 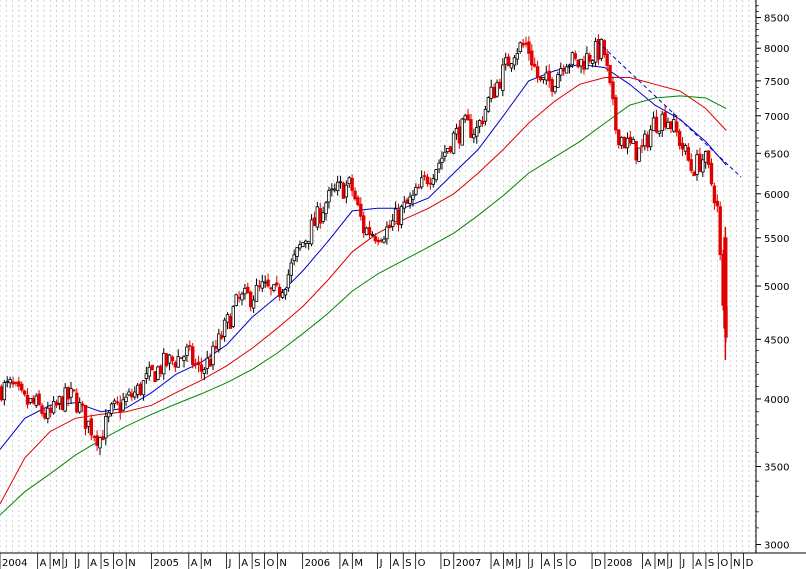 What do you see at coordinates (776, 468) in the screenshot?
I see `y-tick-label: 3500` at bounding box center [776, 468].